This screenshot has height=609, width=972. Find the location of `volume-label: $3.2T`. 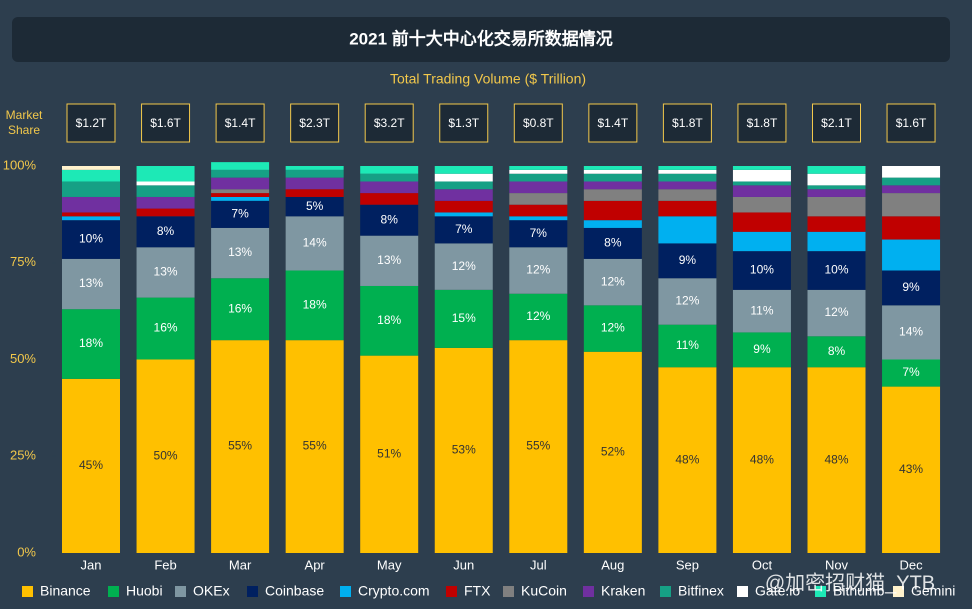

volume-label: $3.2T is located at coordinates (389, 123).